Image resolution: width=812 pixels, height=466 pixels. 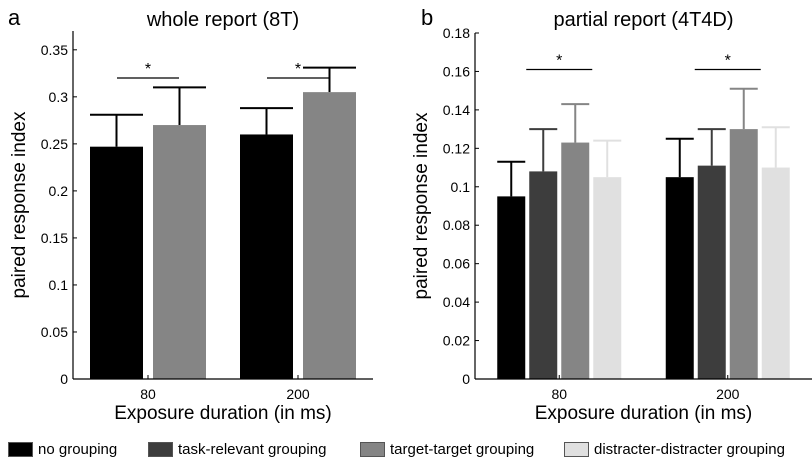 What do you see at coordinates (456, 341) in the screenshot?
I see `y-tick-label: 0.02` at bounding box center [456, 341].